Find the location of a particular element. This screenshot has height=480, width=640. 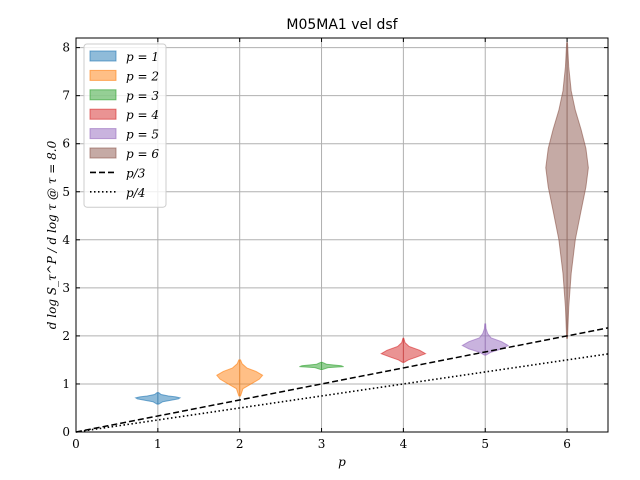

x-tick-label: 1 is located at coordinates (158, 444).